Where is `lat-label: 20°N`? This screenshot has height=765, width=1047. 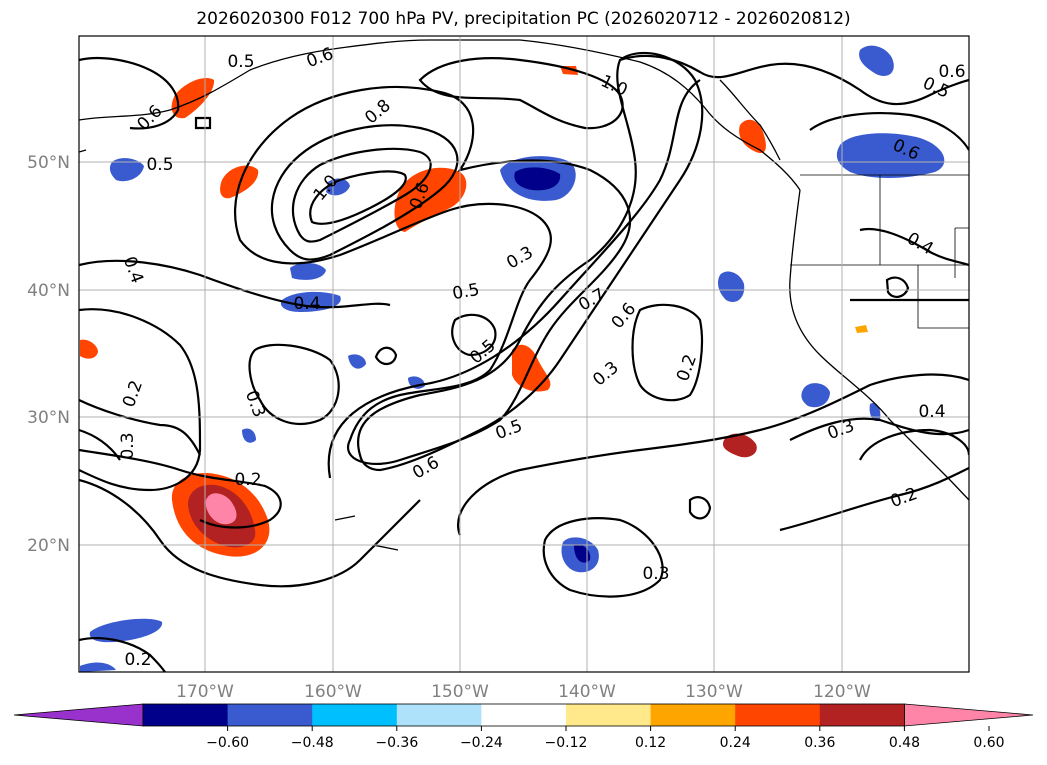 lat-label: 20°N is located at coordinates (48, 546).